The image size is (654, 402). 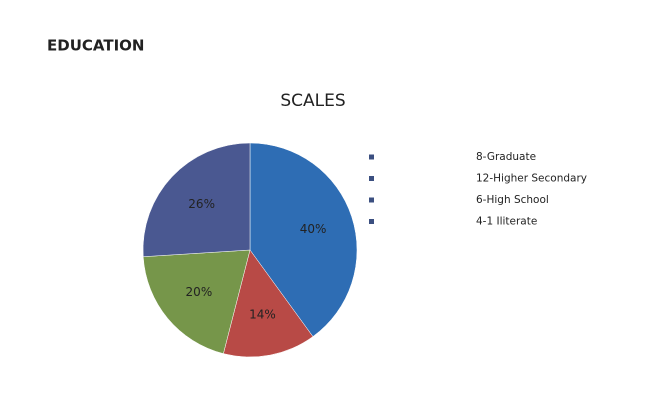 I want to click on data-label: 40%, so click(x=313, y=229).